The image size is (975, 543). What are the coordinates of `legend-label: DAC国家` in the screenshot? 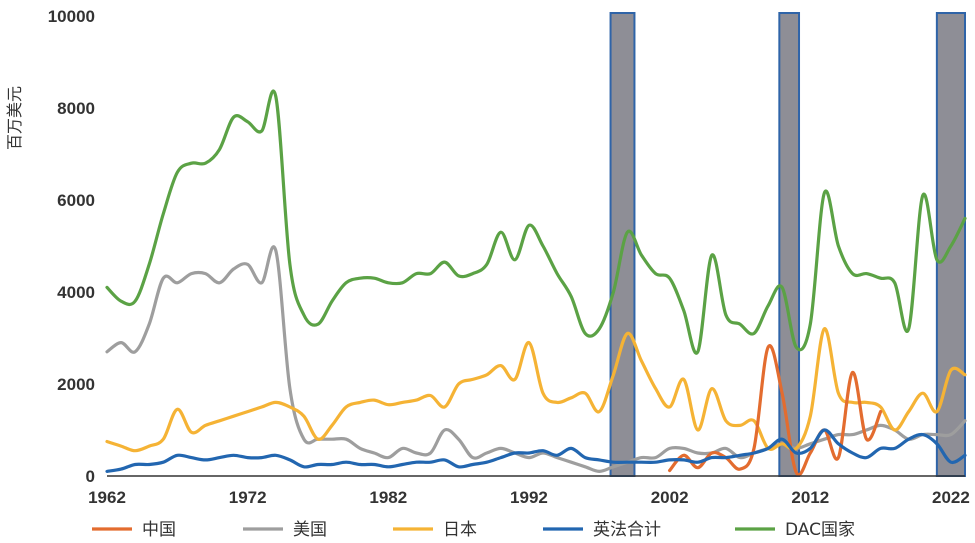 It's located at (820, 530).